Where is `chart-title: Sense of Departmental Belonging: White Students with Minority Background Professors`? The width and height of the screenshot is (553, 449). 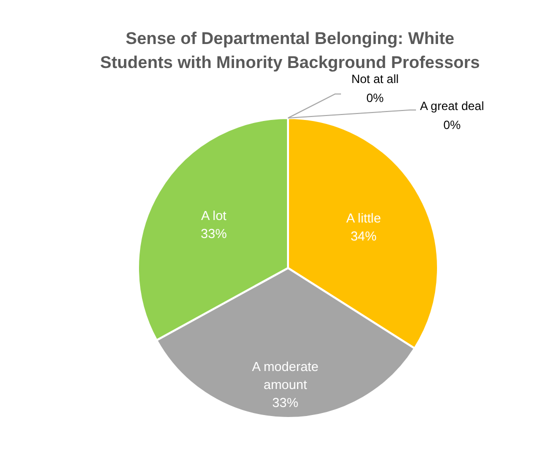
chart-title: Sense of Departmental Belonging: White Students with Minority Background Professors is located at coordinates (290, 50).